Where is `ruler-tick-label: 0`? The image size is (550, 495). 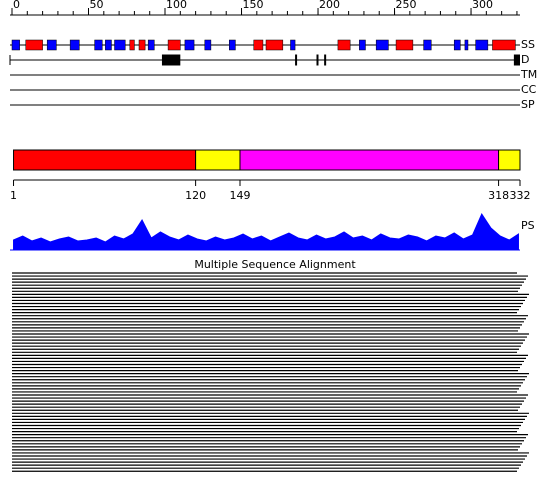 ruler-tick-label: 0 is located at coordinates (16, 5).